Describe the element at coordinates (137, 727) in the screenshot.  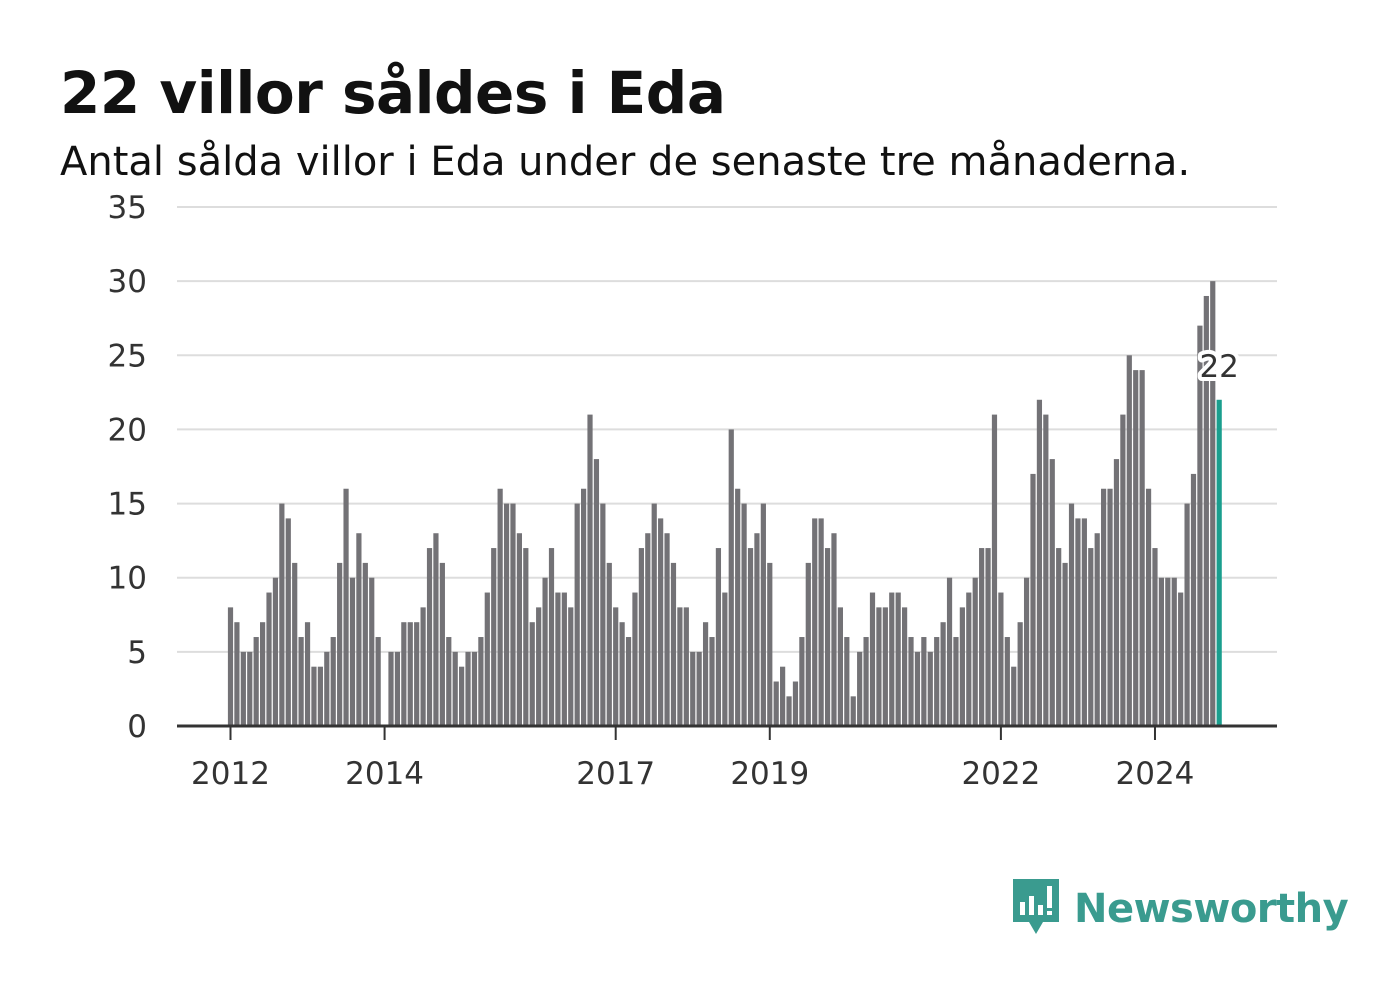
I see `y-tick-label: 0` at that location.